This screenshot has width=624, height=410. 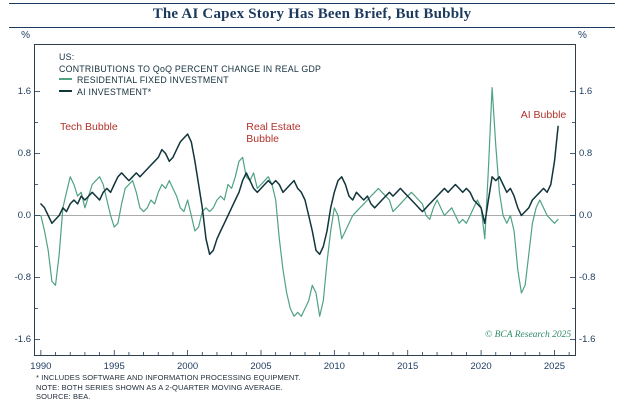 I want to click on x-tick-label: 1995, so click(x=114, y=366).